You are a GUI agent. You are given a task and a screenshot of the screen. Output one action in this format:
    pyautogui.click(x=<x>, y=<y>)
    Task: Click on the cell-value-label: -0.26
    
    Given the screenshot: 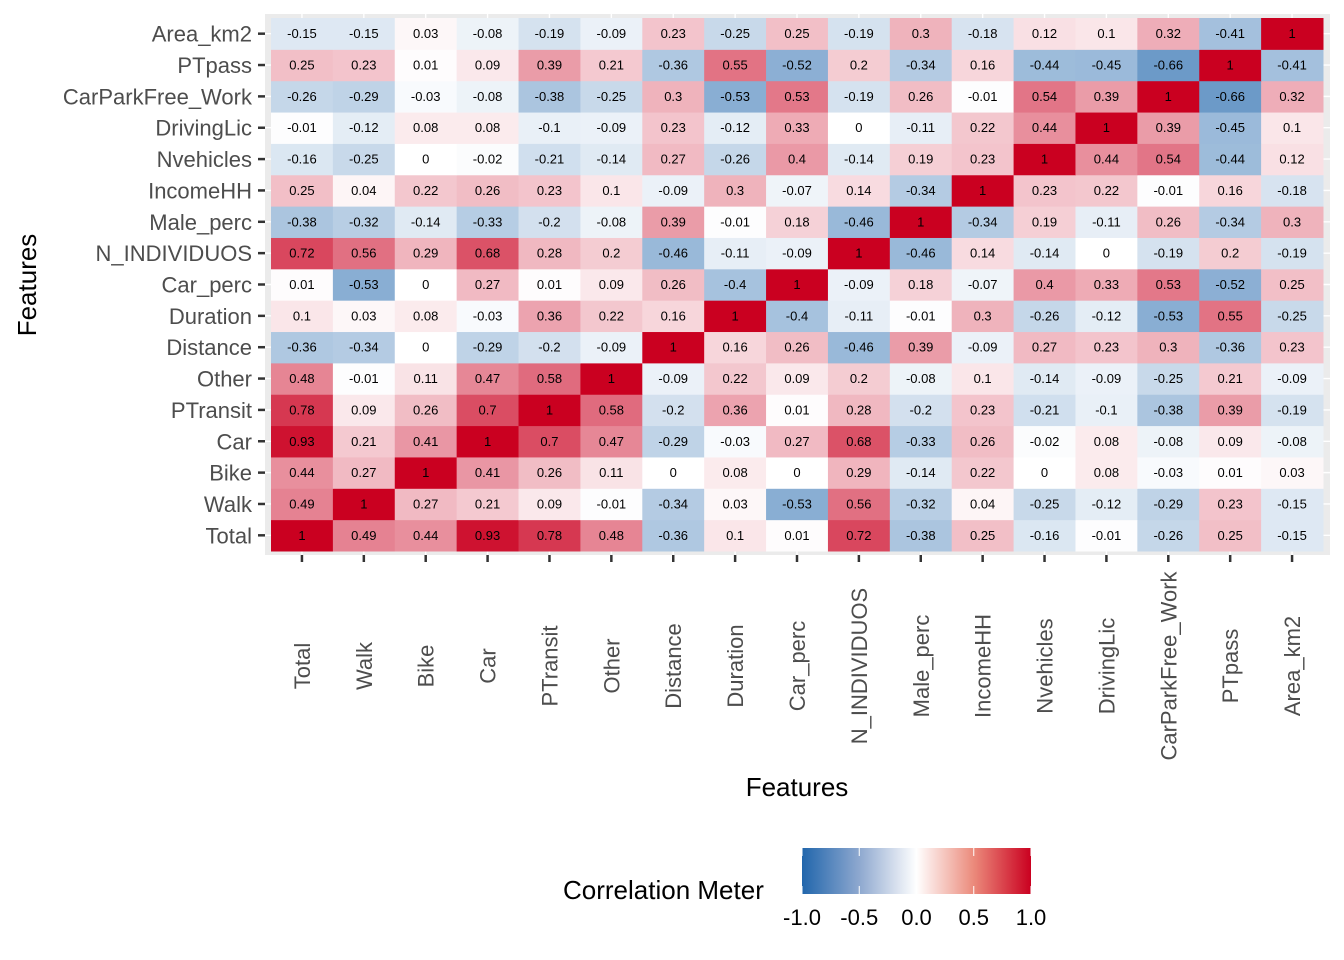 What is the action you would take?
    pyautogui.click(x=1045, y=315)
    